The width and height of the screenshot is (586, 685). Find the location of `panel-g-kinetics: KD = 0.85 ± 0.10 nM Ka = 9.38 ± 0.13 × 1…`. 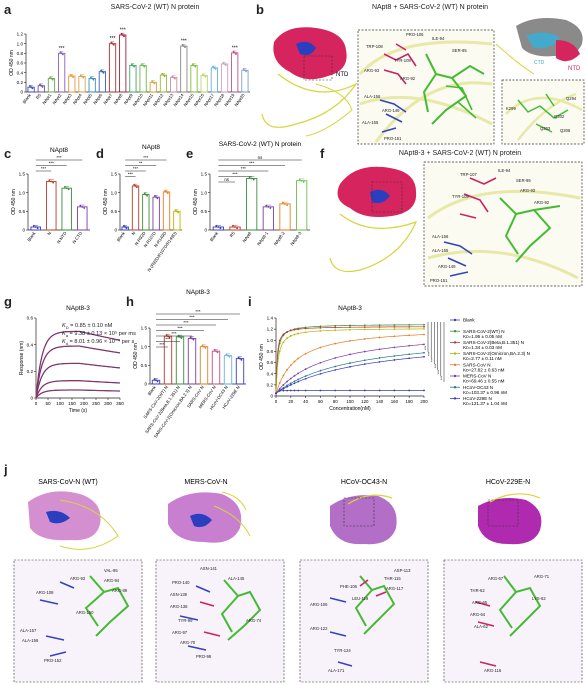

panel-g-kinetics: KD = 0.85 ± 0.10 nM Ka = 9.38 ± 0.13 × 1… is located at coordinates (99, 335).